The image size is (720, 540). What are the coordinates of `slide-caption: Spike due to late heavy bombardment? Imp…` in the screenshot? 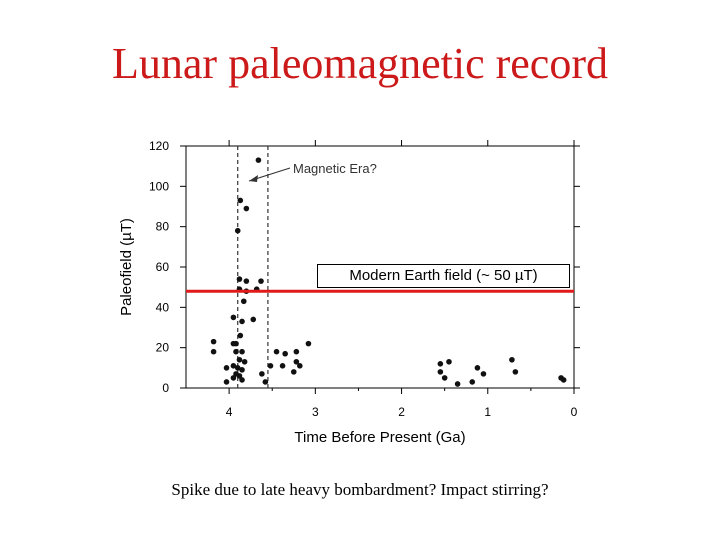 It's located at (360, 489).